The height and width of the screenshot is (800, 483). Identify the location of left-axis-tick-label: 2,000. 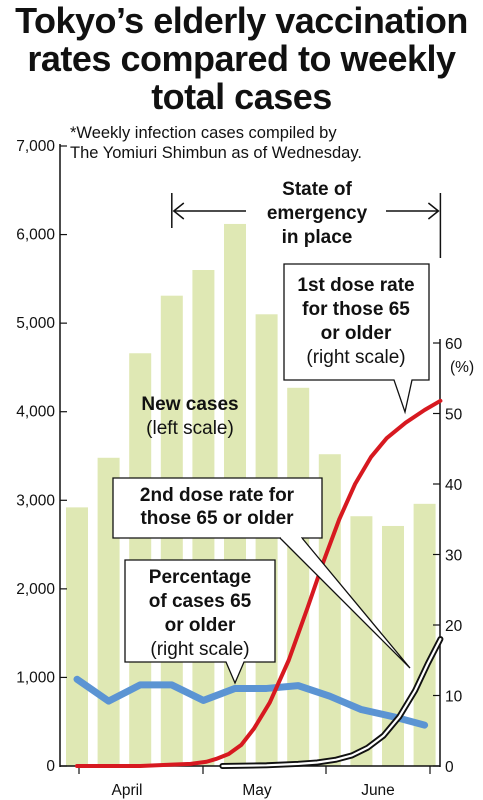
(35, 589).